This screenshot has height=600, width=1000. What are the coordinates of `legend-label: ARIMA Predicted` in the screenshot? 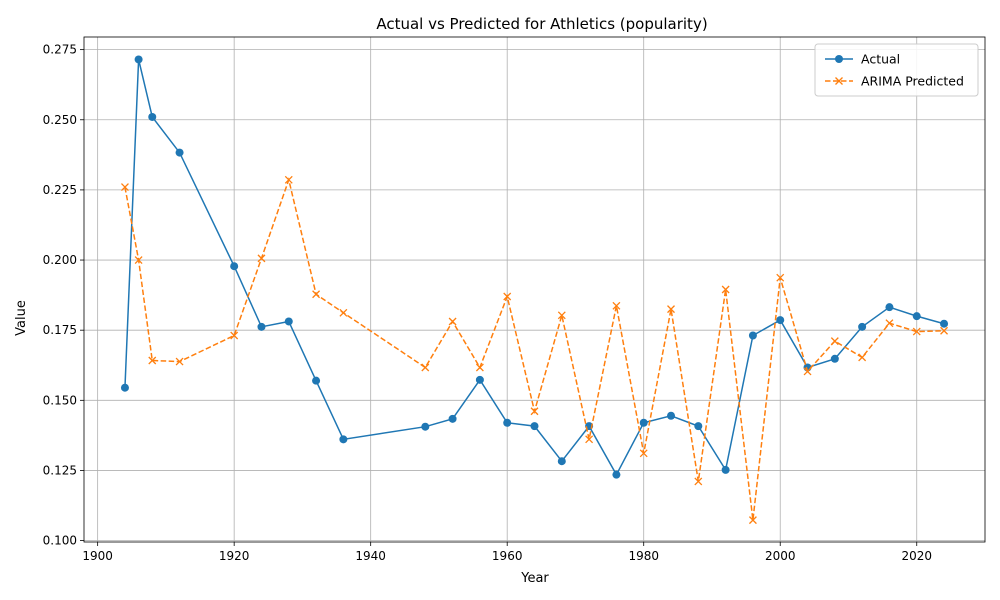 It's located at (912, 81).